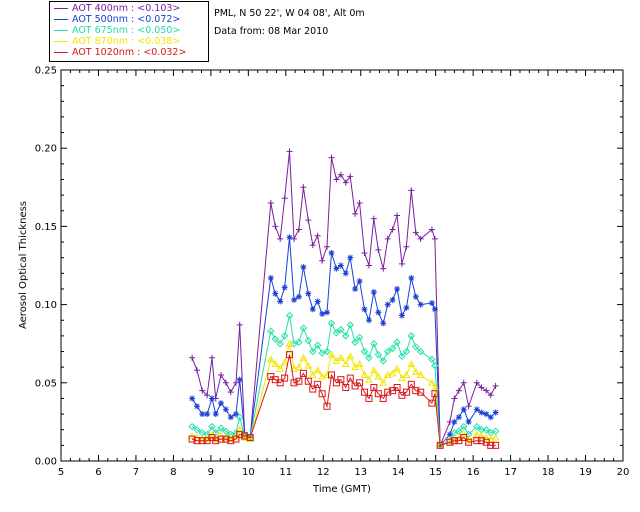 The height and width of the screenshot is (512, 640). Describe the element at coordinates (548, 472) in the screenshot. I see `x-tick-label: 18` at that location.